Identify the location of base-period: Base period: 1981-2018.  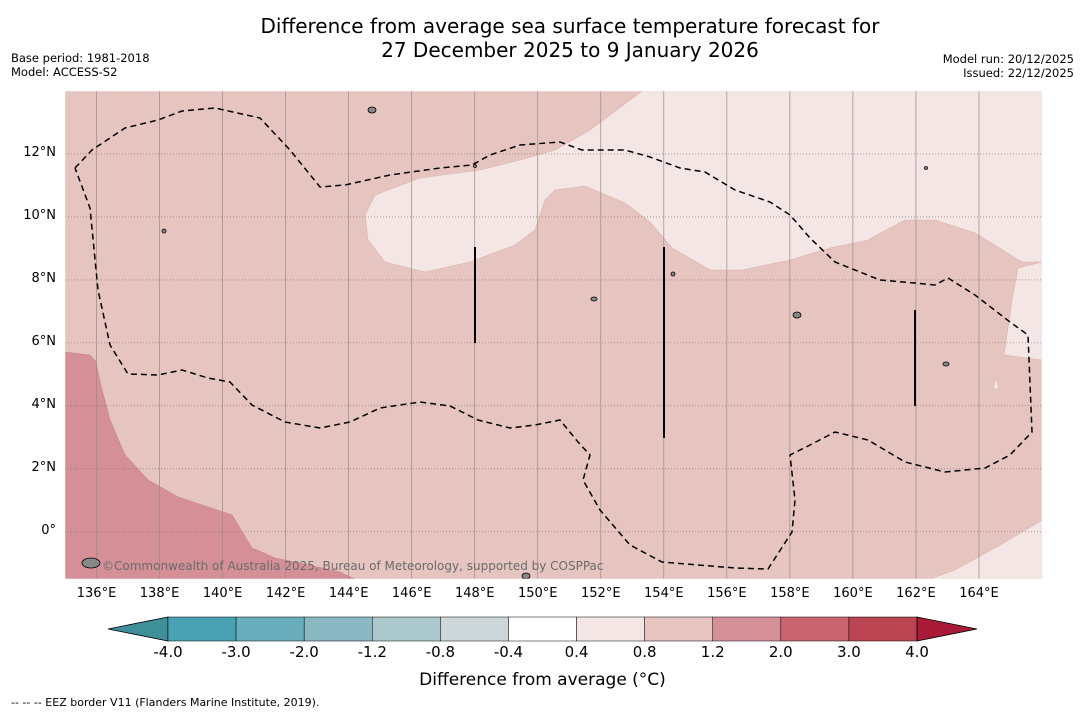
(80, 58).